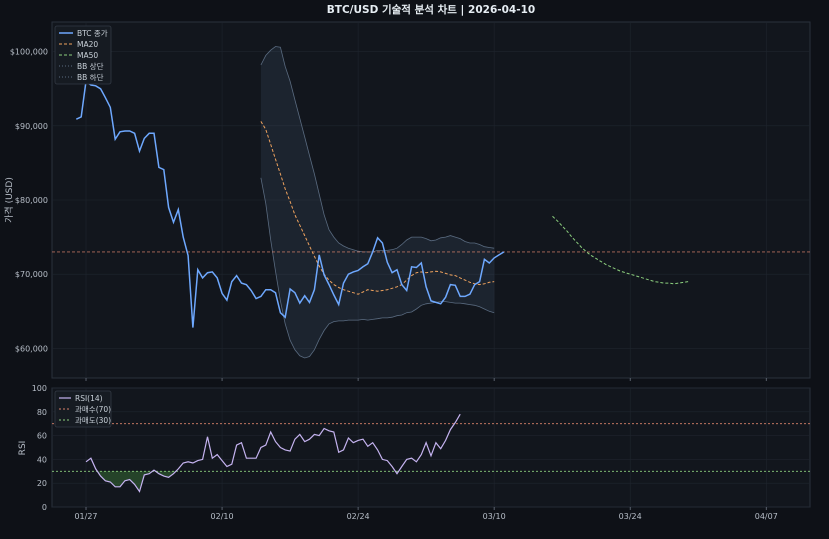 This screenshot has height=539, width=829. I want to click on rsi-y-tick-label: 100, so click(39, 388).